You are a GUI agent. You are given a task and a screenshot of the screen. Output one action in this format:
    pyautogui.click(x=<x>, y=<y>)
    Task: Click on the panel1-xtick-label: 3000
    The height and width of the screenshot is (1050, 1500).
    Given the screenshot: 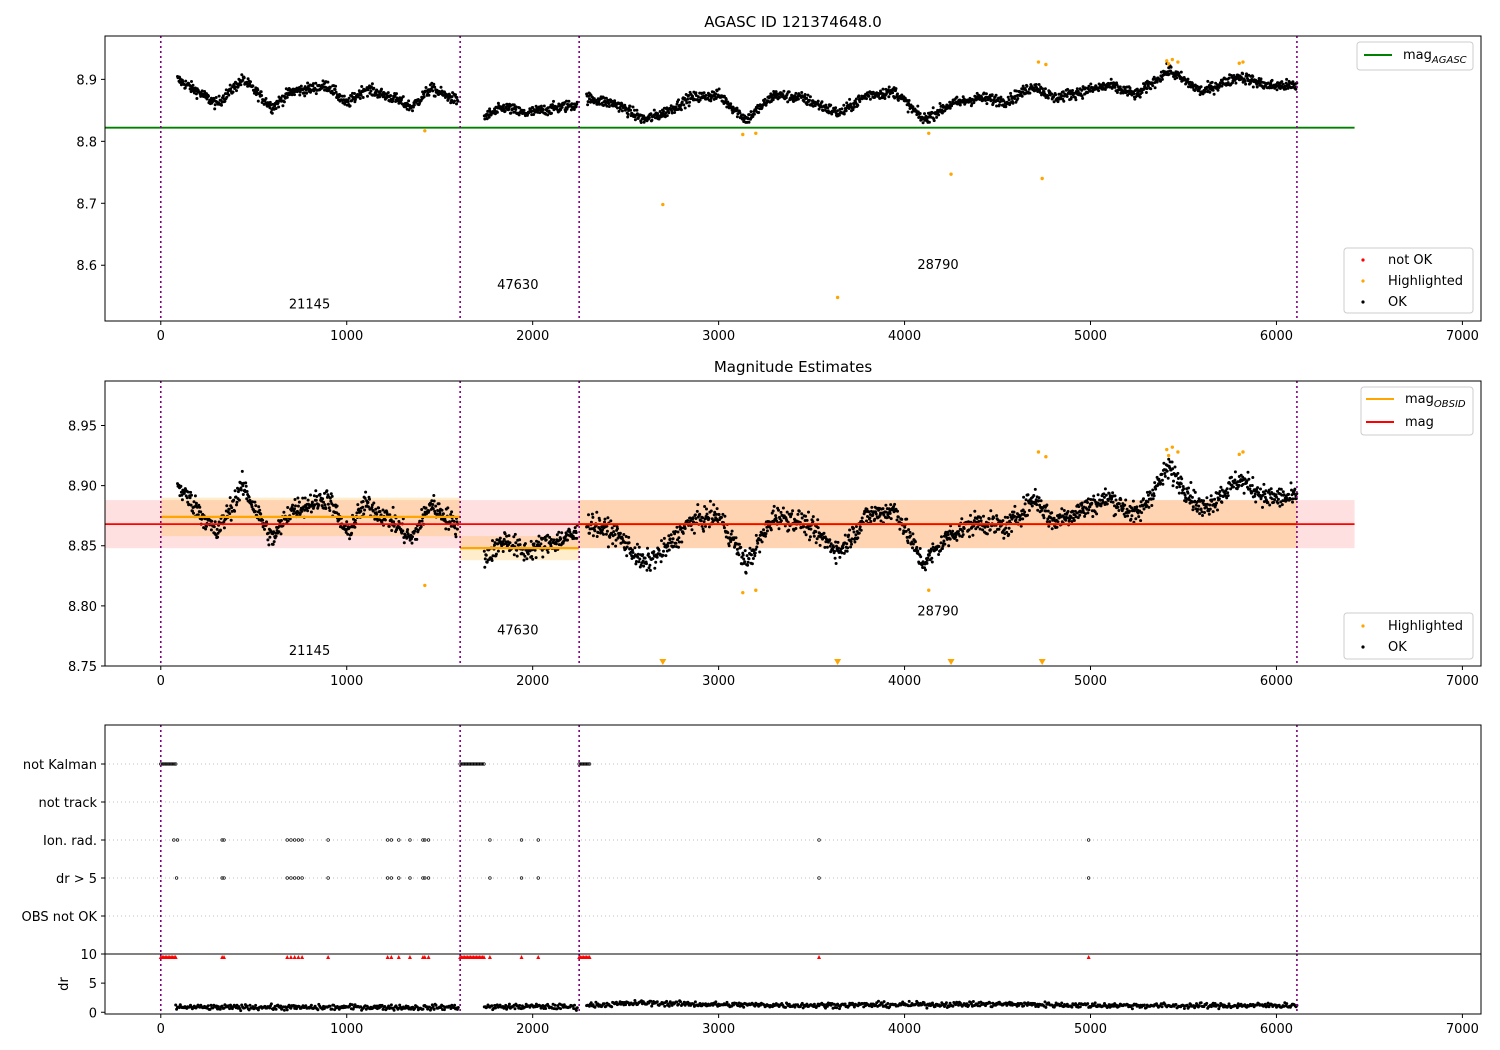 What is the action you would take?
    pyautogui.click(x=718, y=336)
    